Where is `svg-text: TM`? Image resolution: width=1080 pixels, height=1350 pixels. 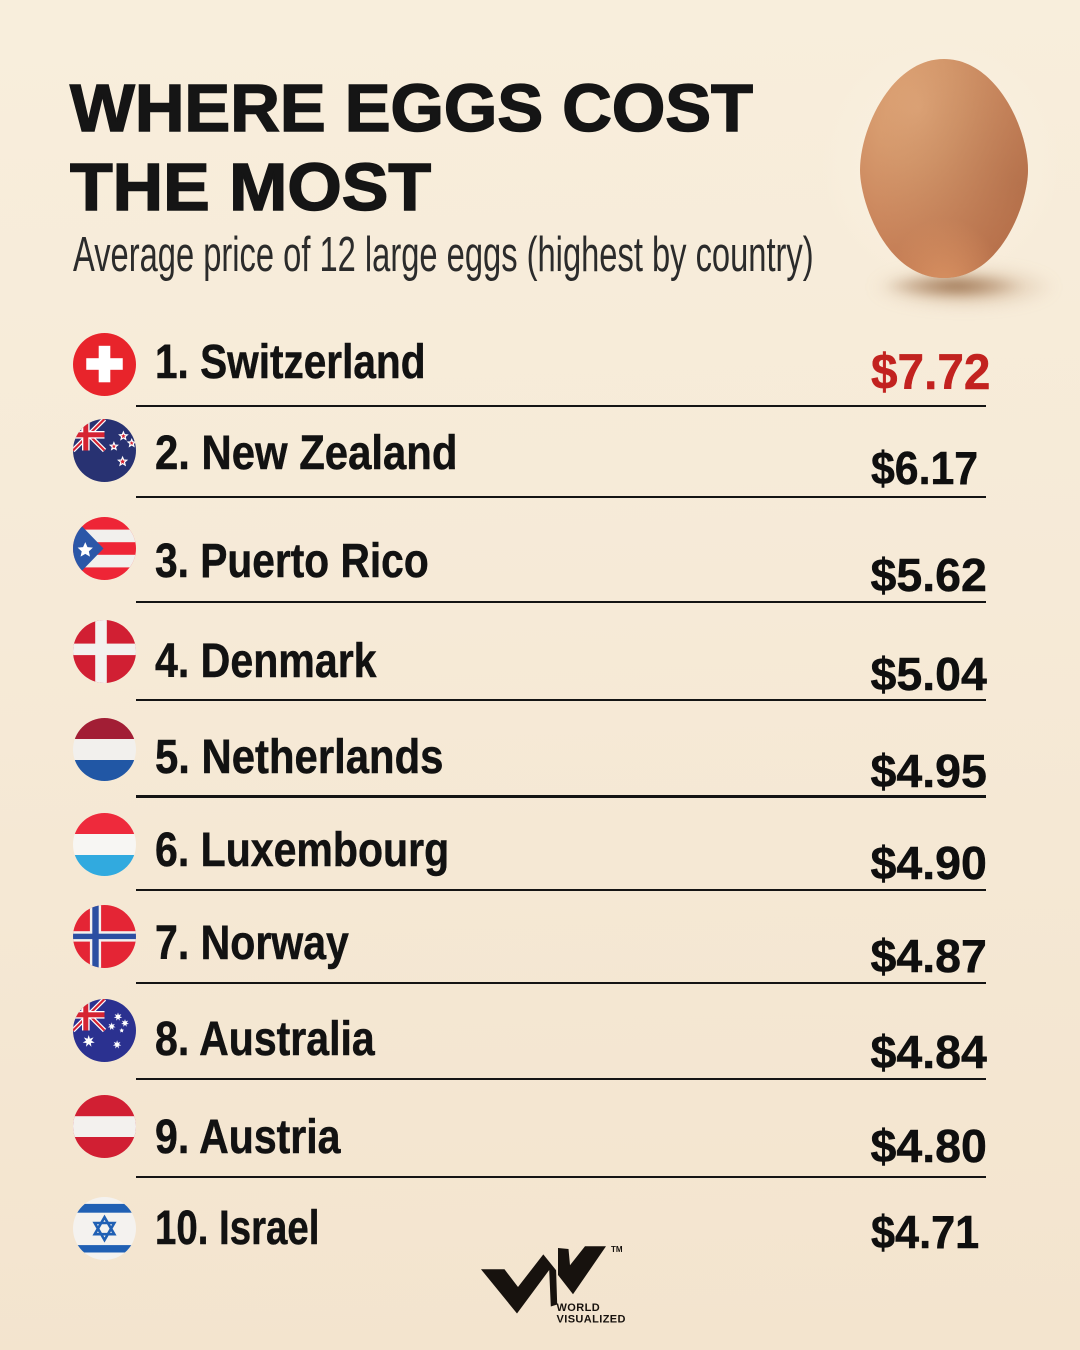
svg-text: TM is located at coordinates (617, 1249).